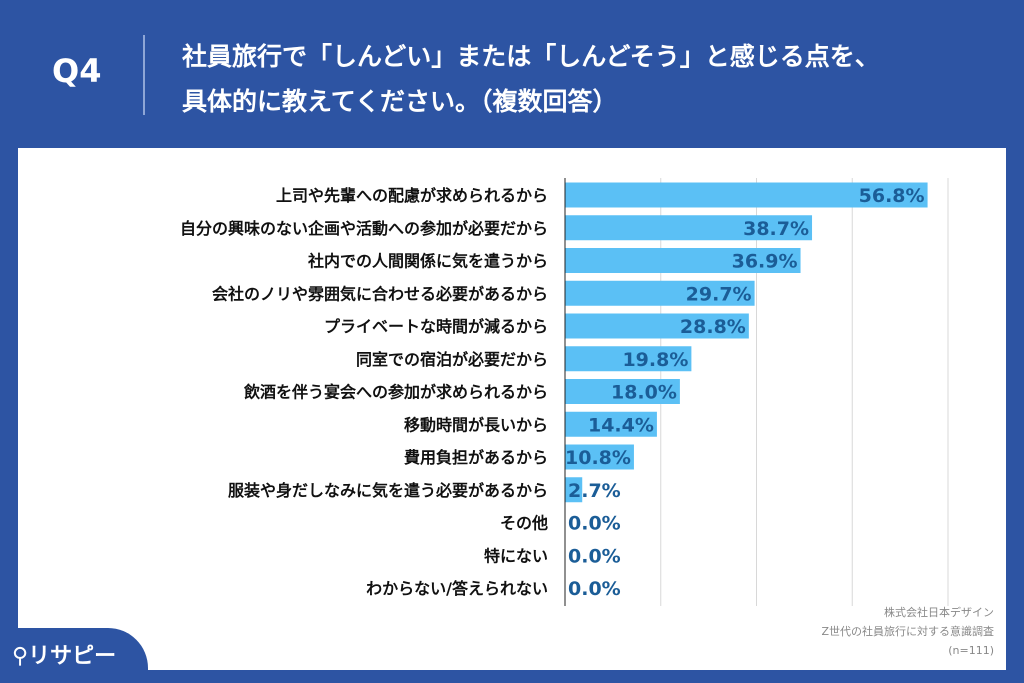 Image resolution: width=1024 pixels, height=683 pixels. What do you see at coordinates (427, 261) in the screenshot?
I see `category-label: 社内での人間関係に気を遣うから` at bounding box center [427, 261].